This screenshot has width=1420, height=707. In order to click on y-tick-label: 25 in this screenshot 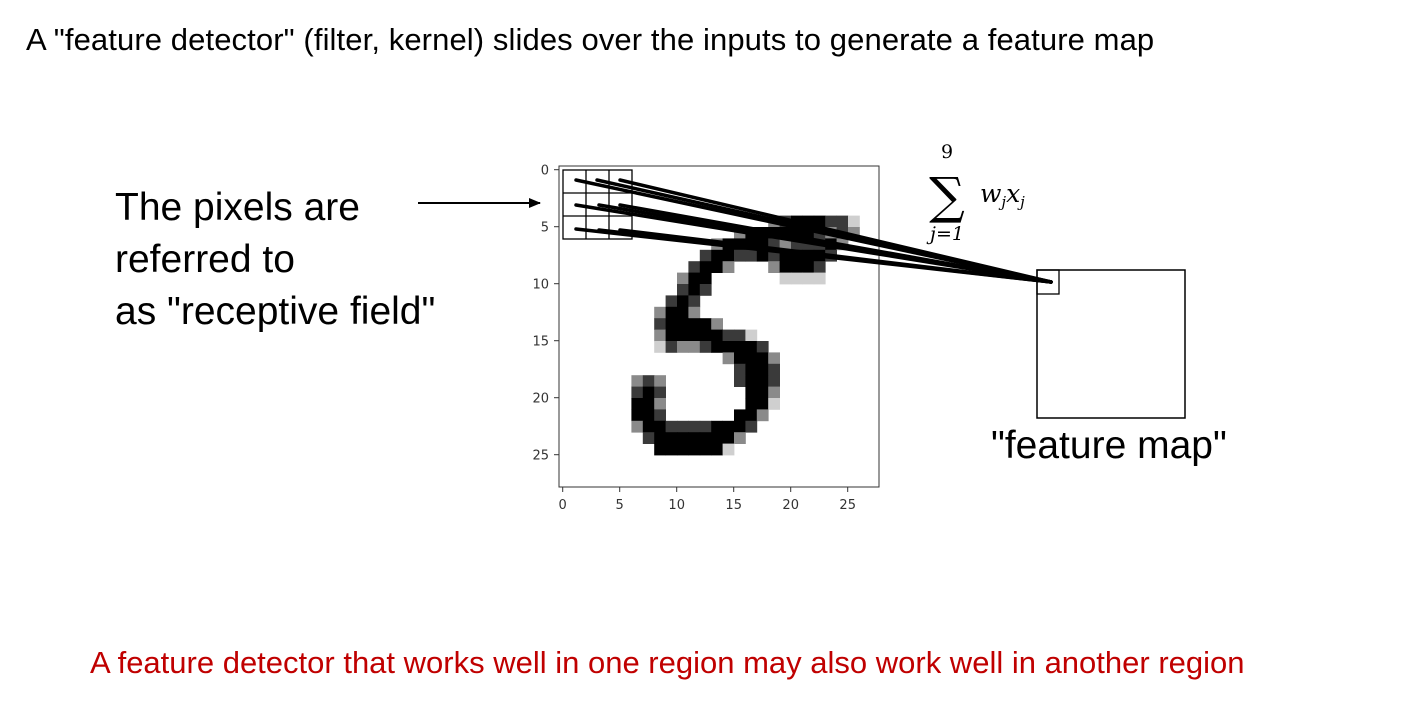, I will do `click(540, 456)`.